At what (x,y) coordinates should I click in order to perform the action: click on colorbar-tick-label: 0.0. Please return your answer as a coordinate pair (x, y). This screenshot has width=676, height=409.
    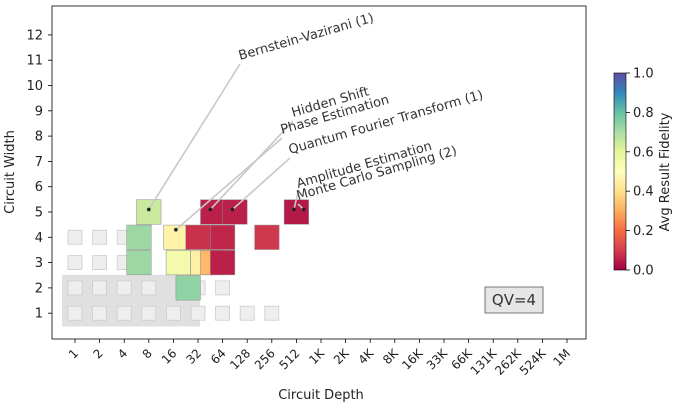
    Looking at the image, I should click on (643, 271).